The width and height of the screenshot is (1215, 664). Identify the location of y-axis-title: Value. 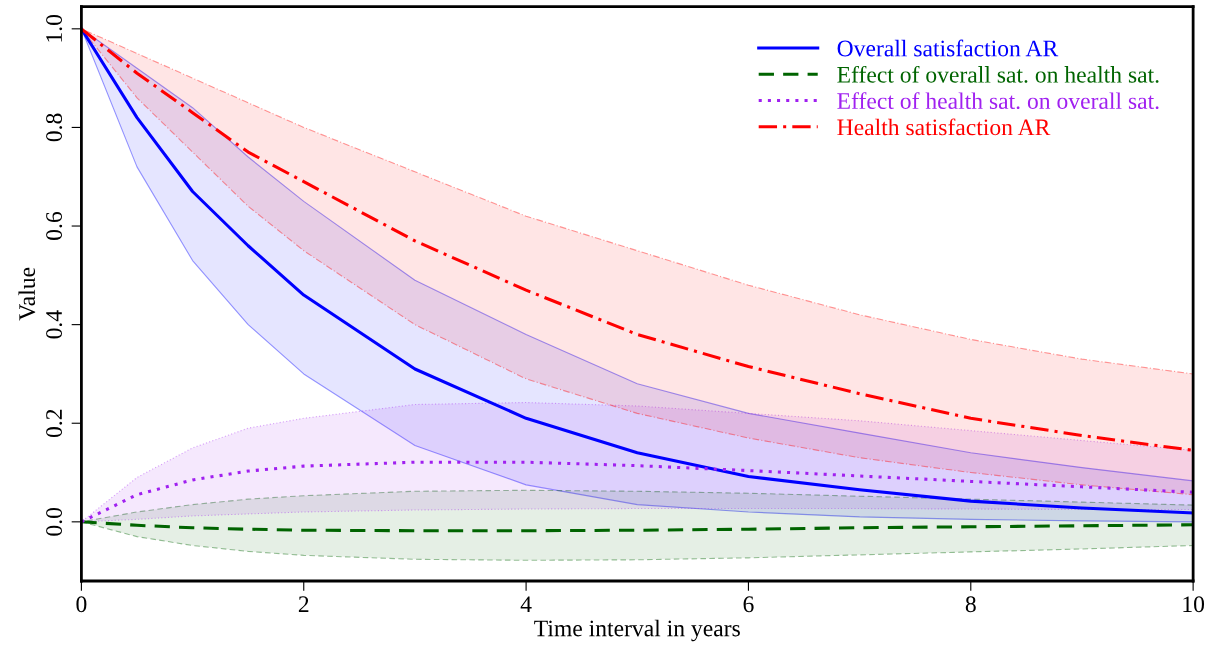
(27, 294).